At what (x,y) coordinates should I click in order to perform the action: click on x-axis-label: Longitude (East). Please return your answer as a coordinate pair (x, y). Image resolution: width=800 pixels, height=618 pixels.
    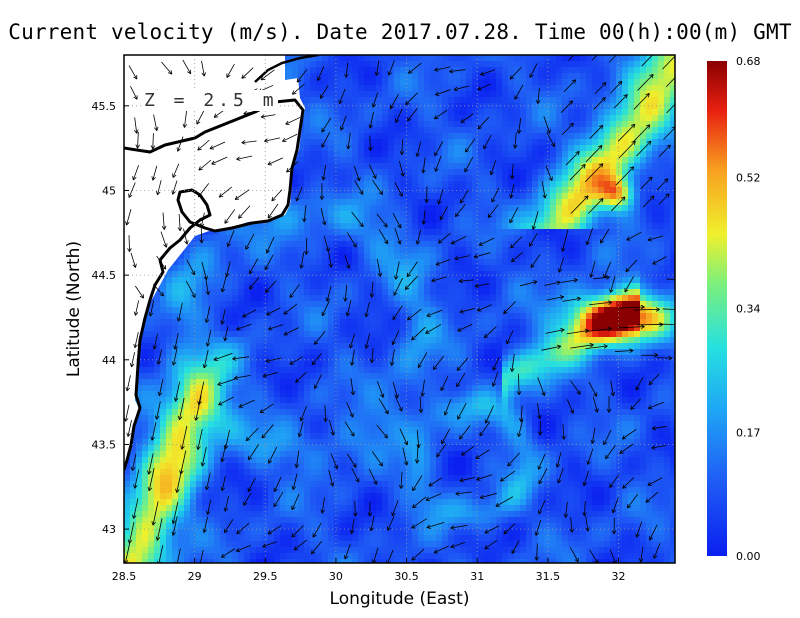
    Looking at the image, I should click on (399, 599).